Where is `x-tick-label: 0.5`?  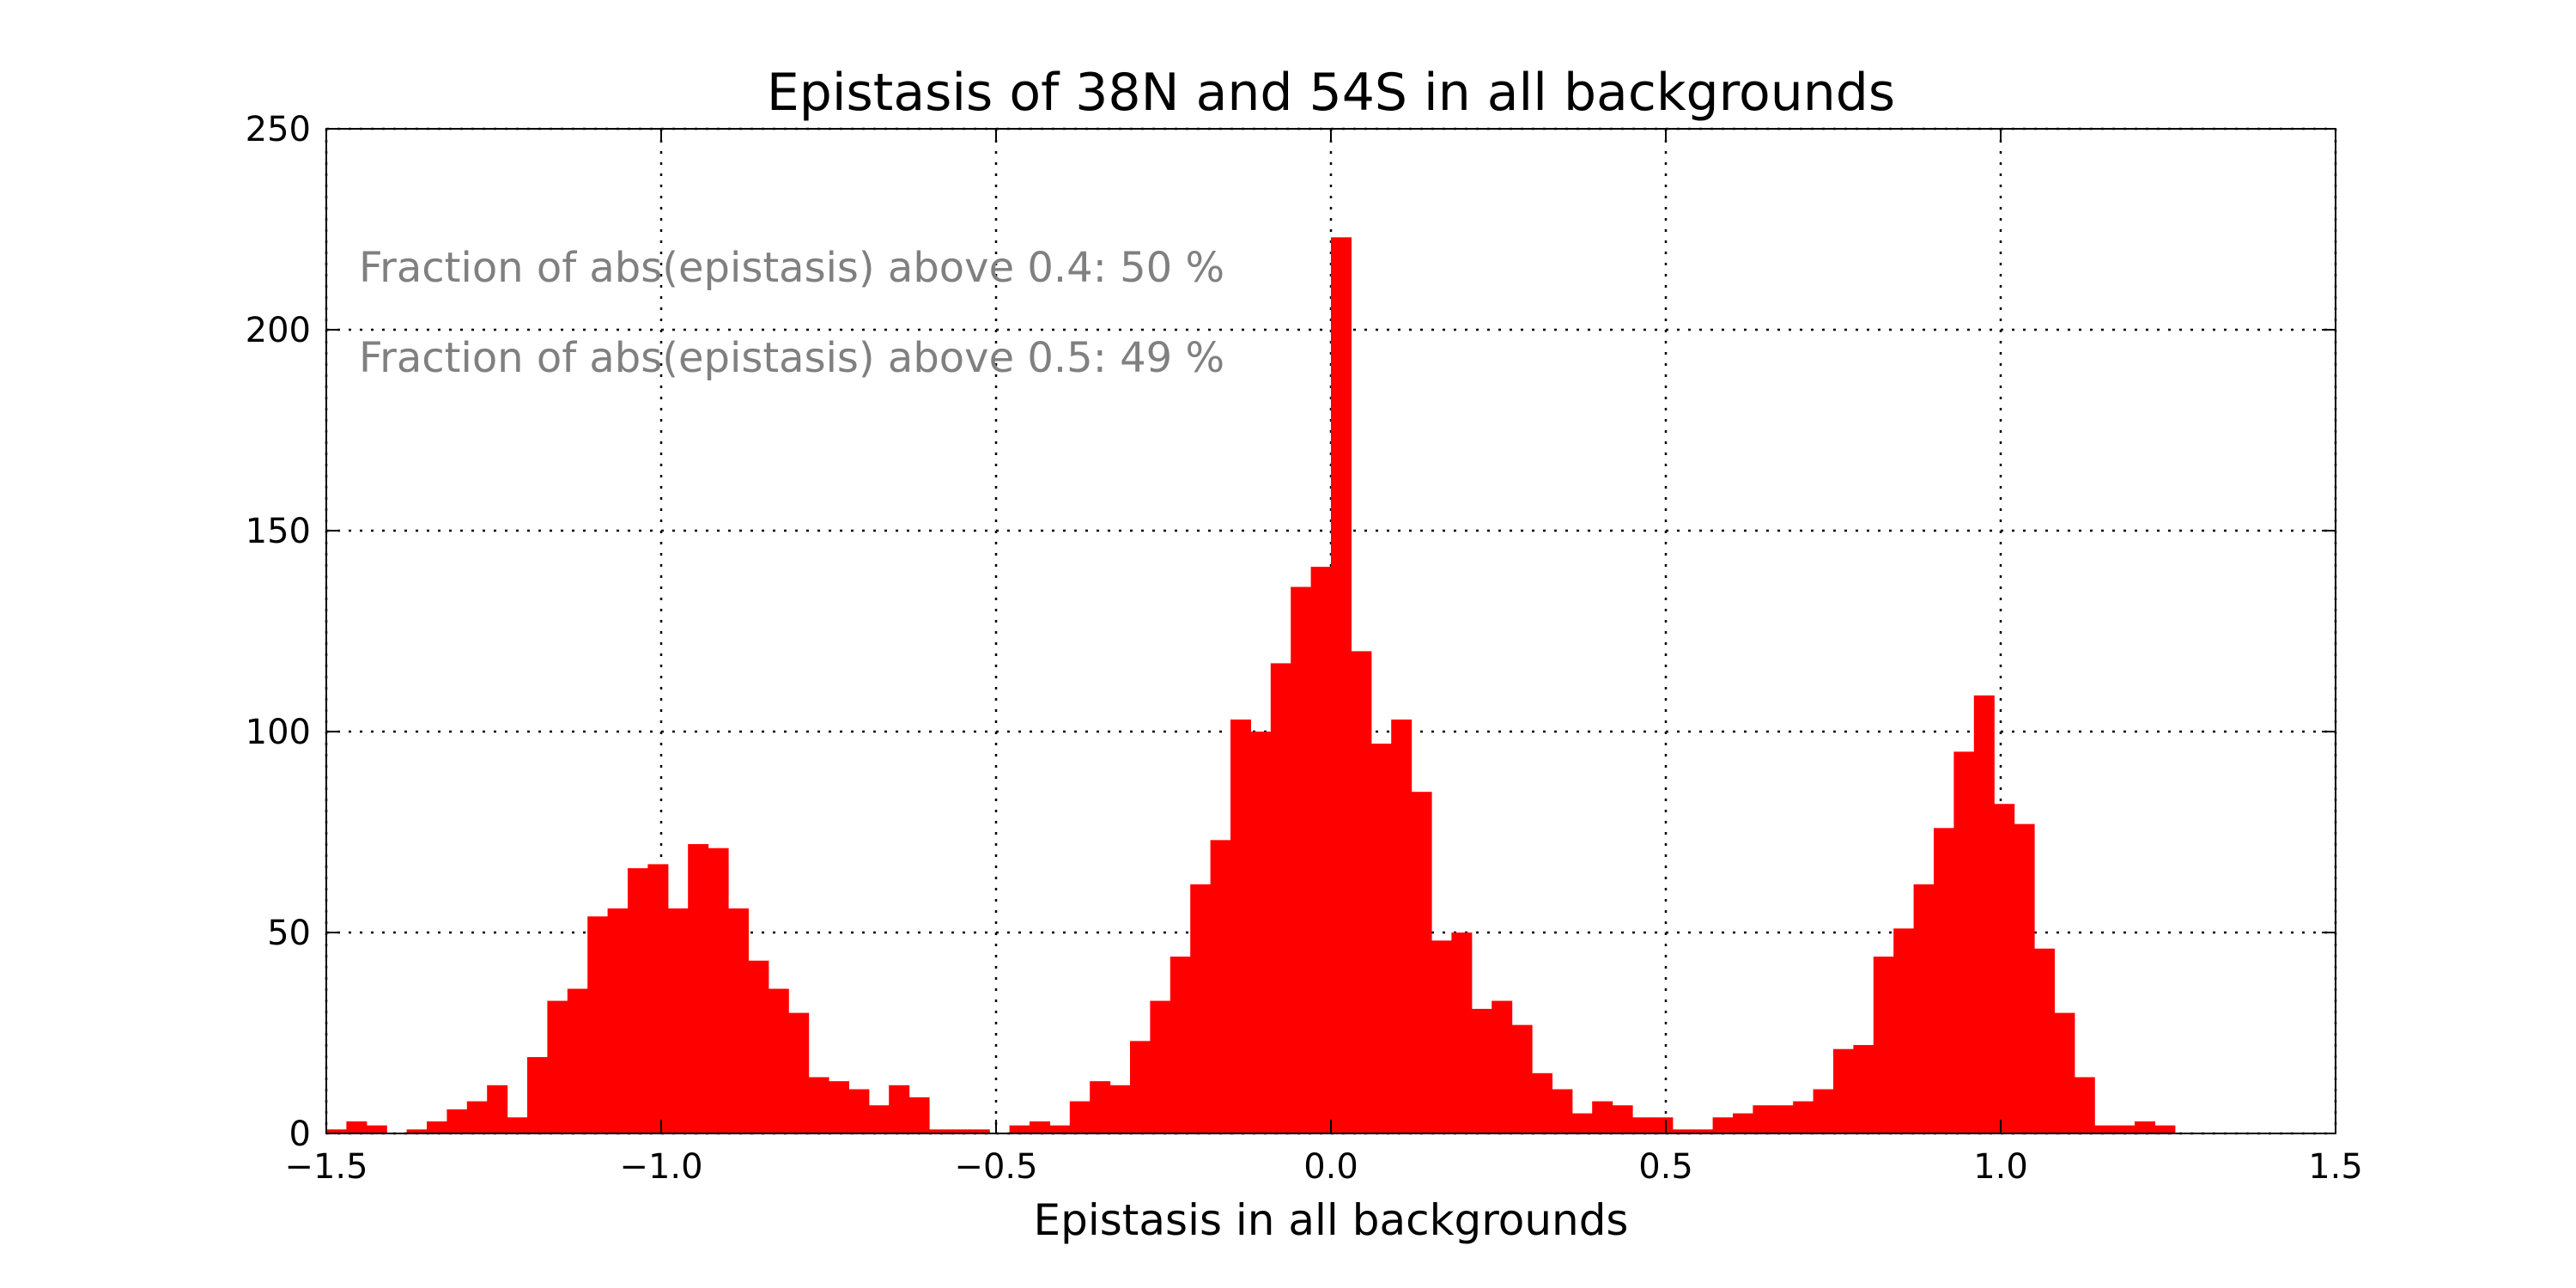
x-tick-label: 0.5 is located at coordinates (1665, 1167).